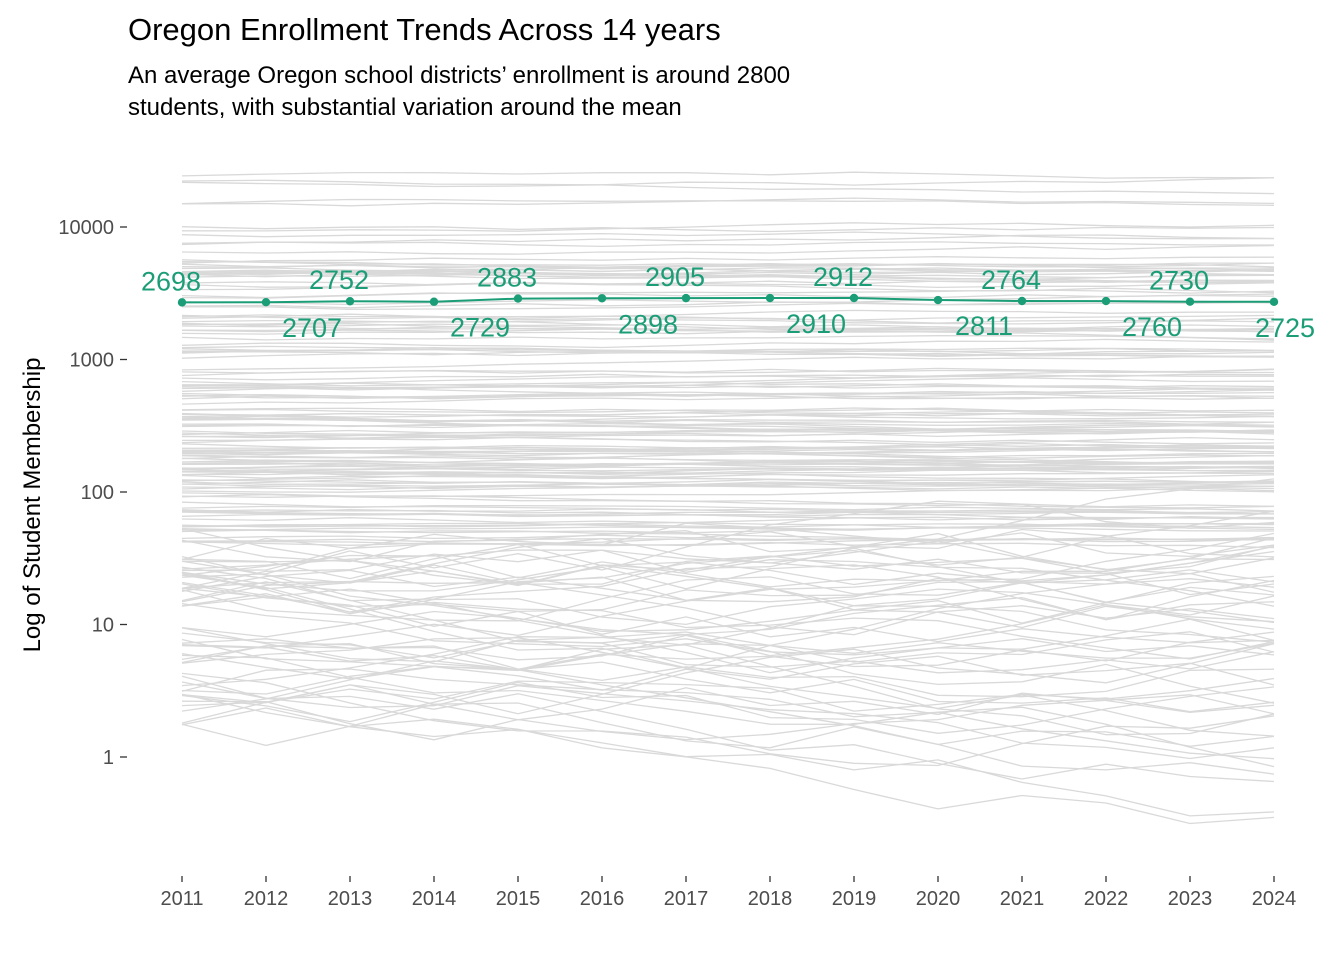  Describe the element at coordinates (108, 758) in the screenshot. I see `y-tick-label: 1` at that location.